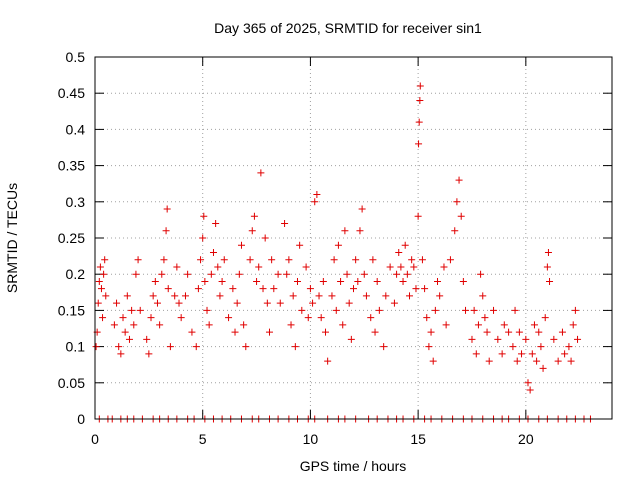 The width and height of the screenshot is (640, 480). What do you see at coordinates (71, 166) in the screenshot?
I see `y-tick-label: 0.35` at bounding box center [71, 166].